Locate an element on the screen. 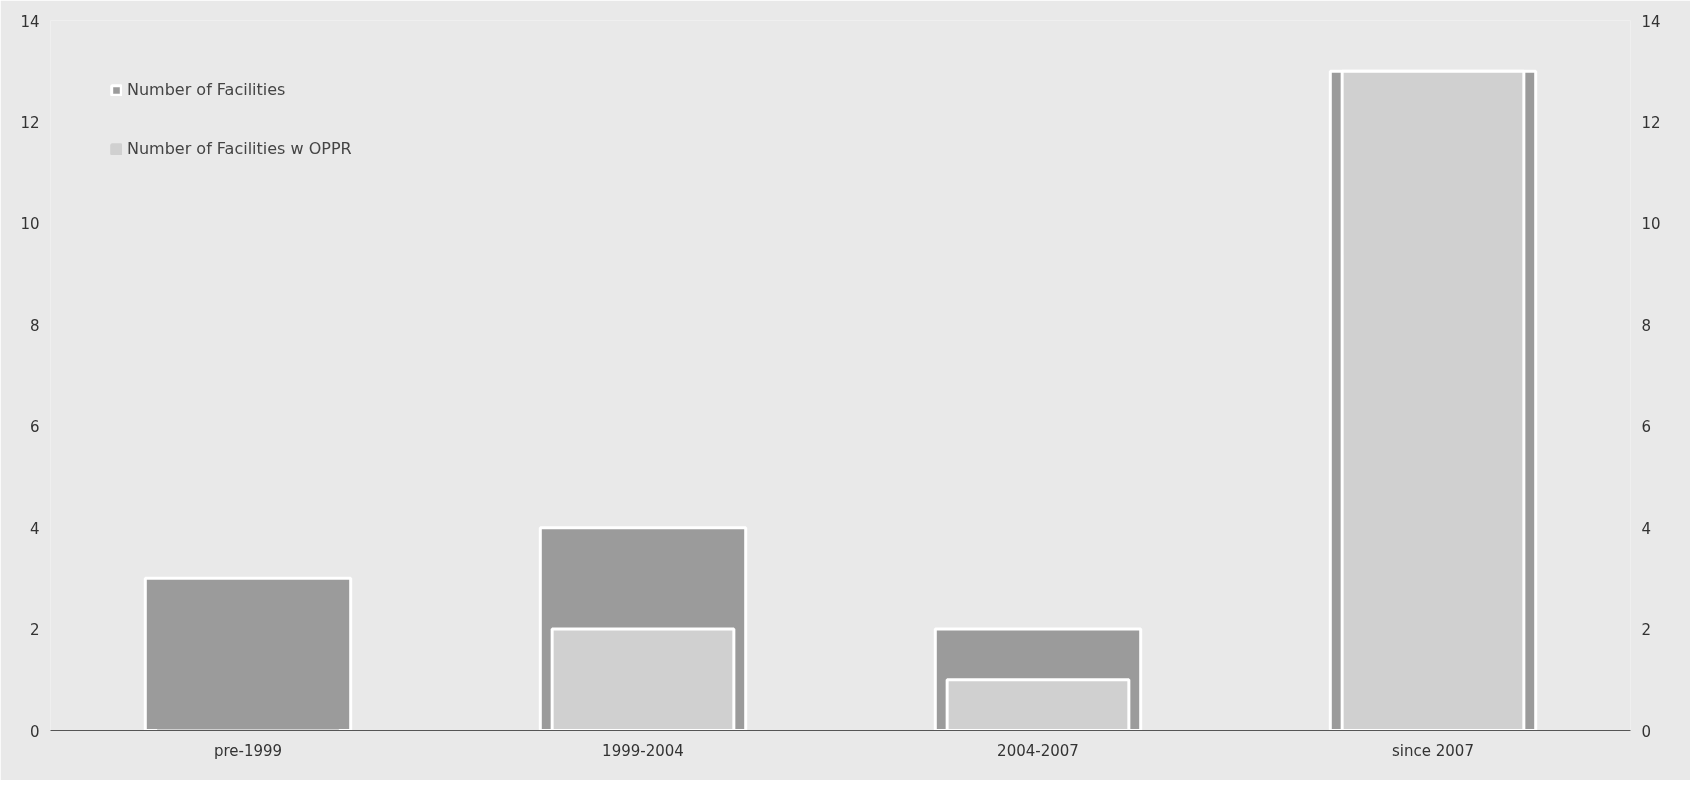 The width and height of the screenshot is (1707, 796). y2-tick-label: 0 is located at coordinates (1646, 731).